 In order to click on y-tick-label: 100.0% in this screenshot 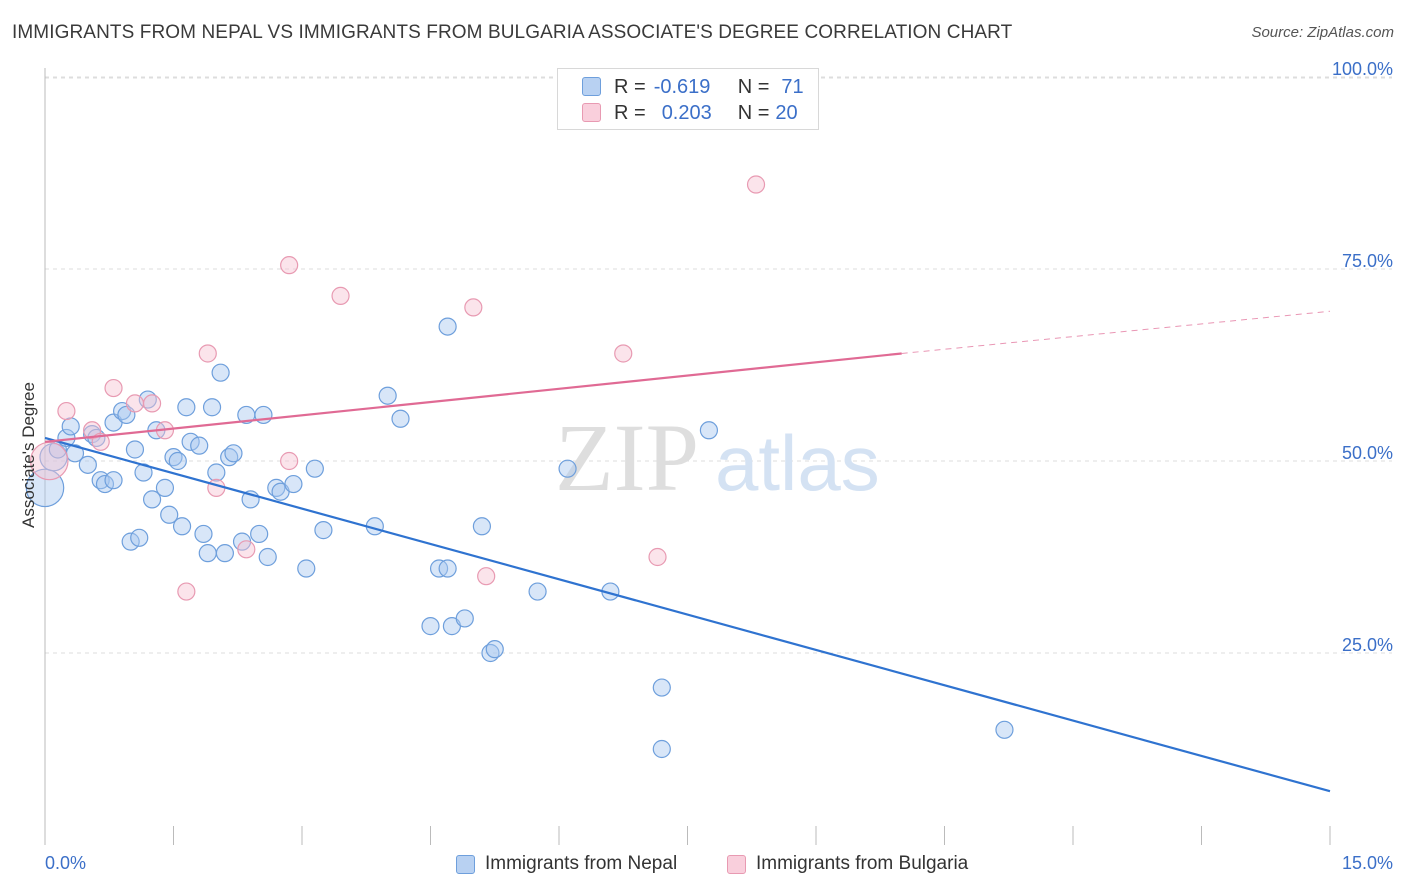, I will do `click(1362, 69)`.